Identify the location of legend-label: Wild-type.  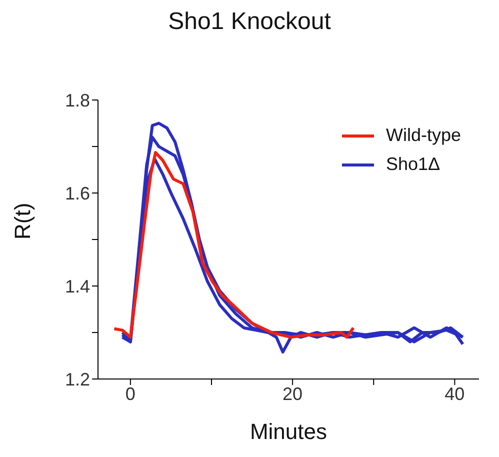
(423, 135).